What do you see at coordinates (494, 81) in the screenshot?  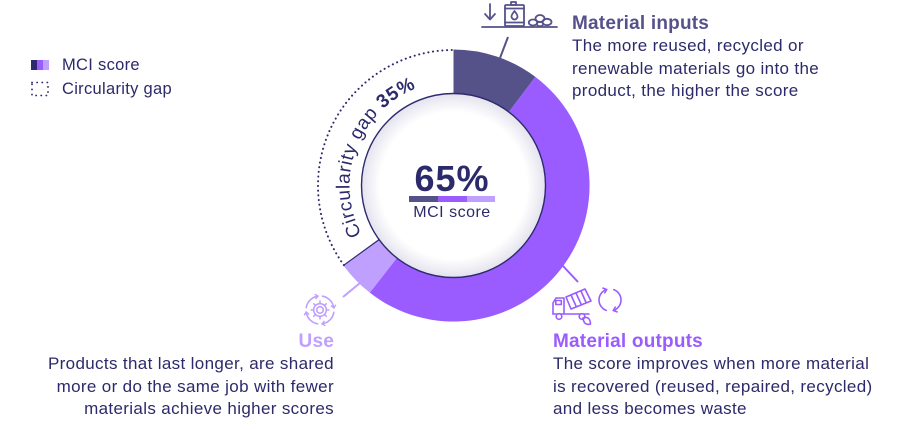 I see `segment-material-inputs` at bounding box center [494, 81].